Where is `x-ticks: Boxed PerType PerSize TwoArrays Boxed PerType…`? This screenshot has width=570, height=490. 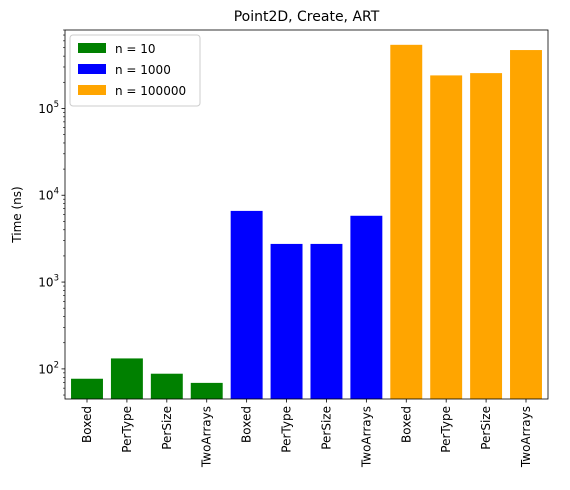 x-ticks: Boxed PerType PerSize TwoArrays Boxed PerType… is located at coordinates (306, 433).